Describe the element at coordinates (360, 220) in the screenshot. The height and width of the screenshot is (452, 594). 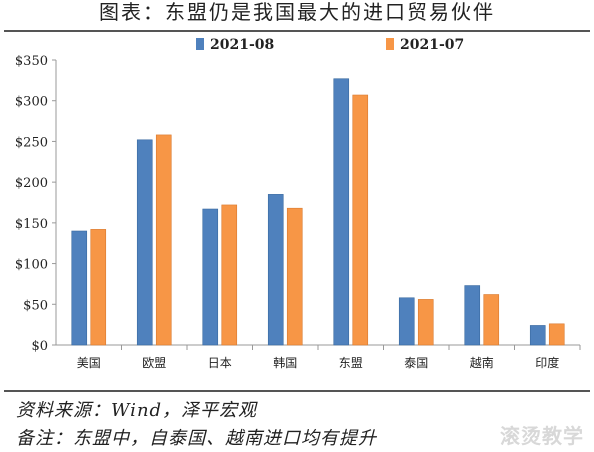
I see `bar-2021-07-东盟` at that location.